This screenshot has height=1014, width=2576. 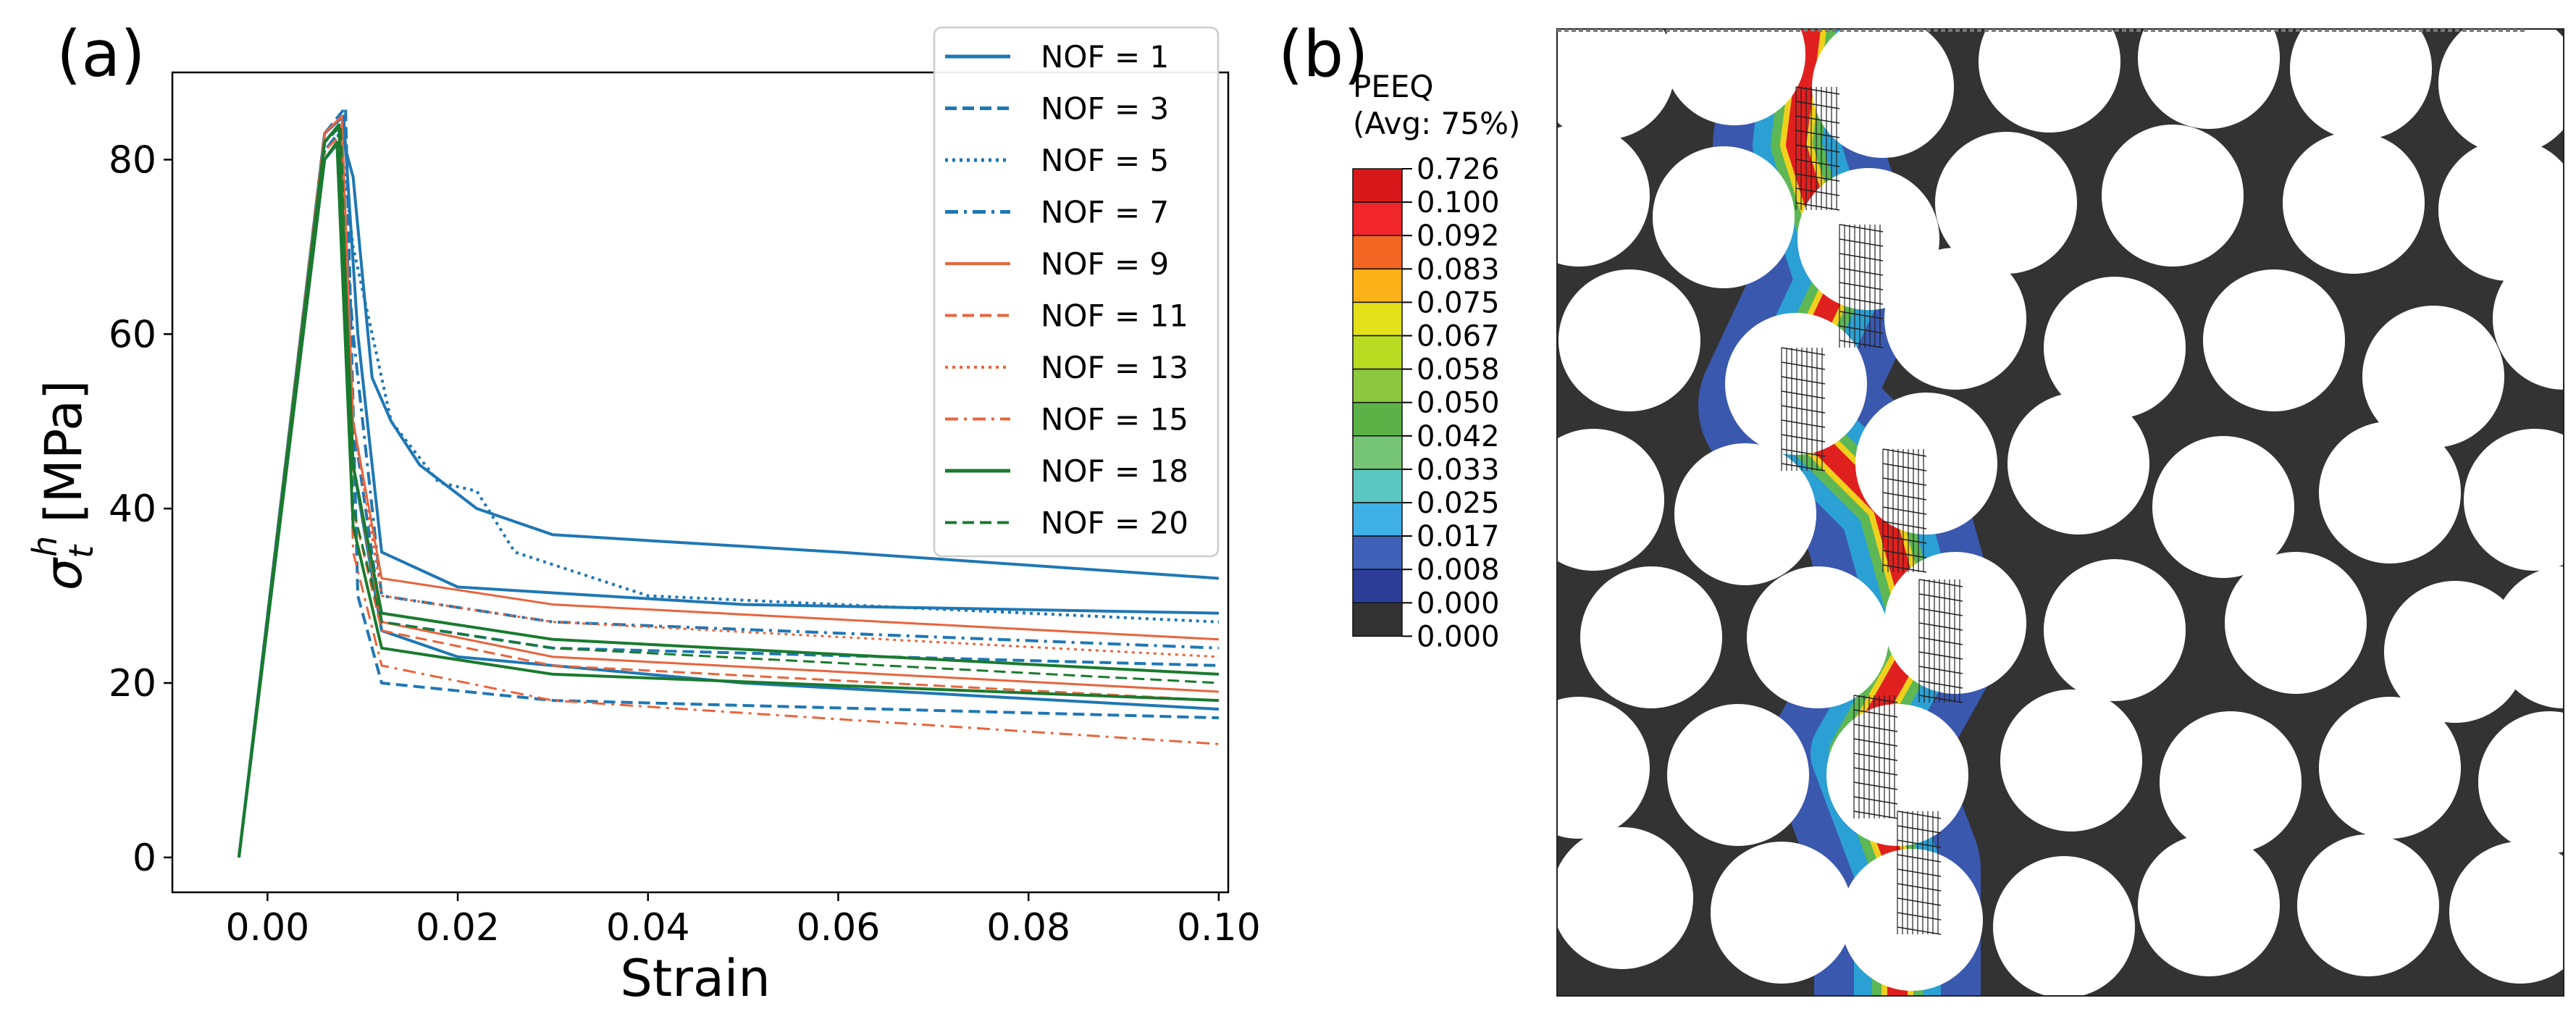 I want to click on colorbar-label: 0.058, so click(x=1458, y=370).